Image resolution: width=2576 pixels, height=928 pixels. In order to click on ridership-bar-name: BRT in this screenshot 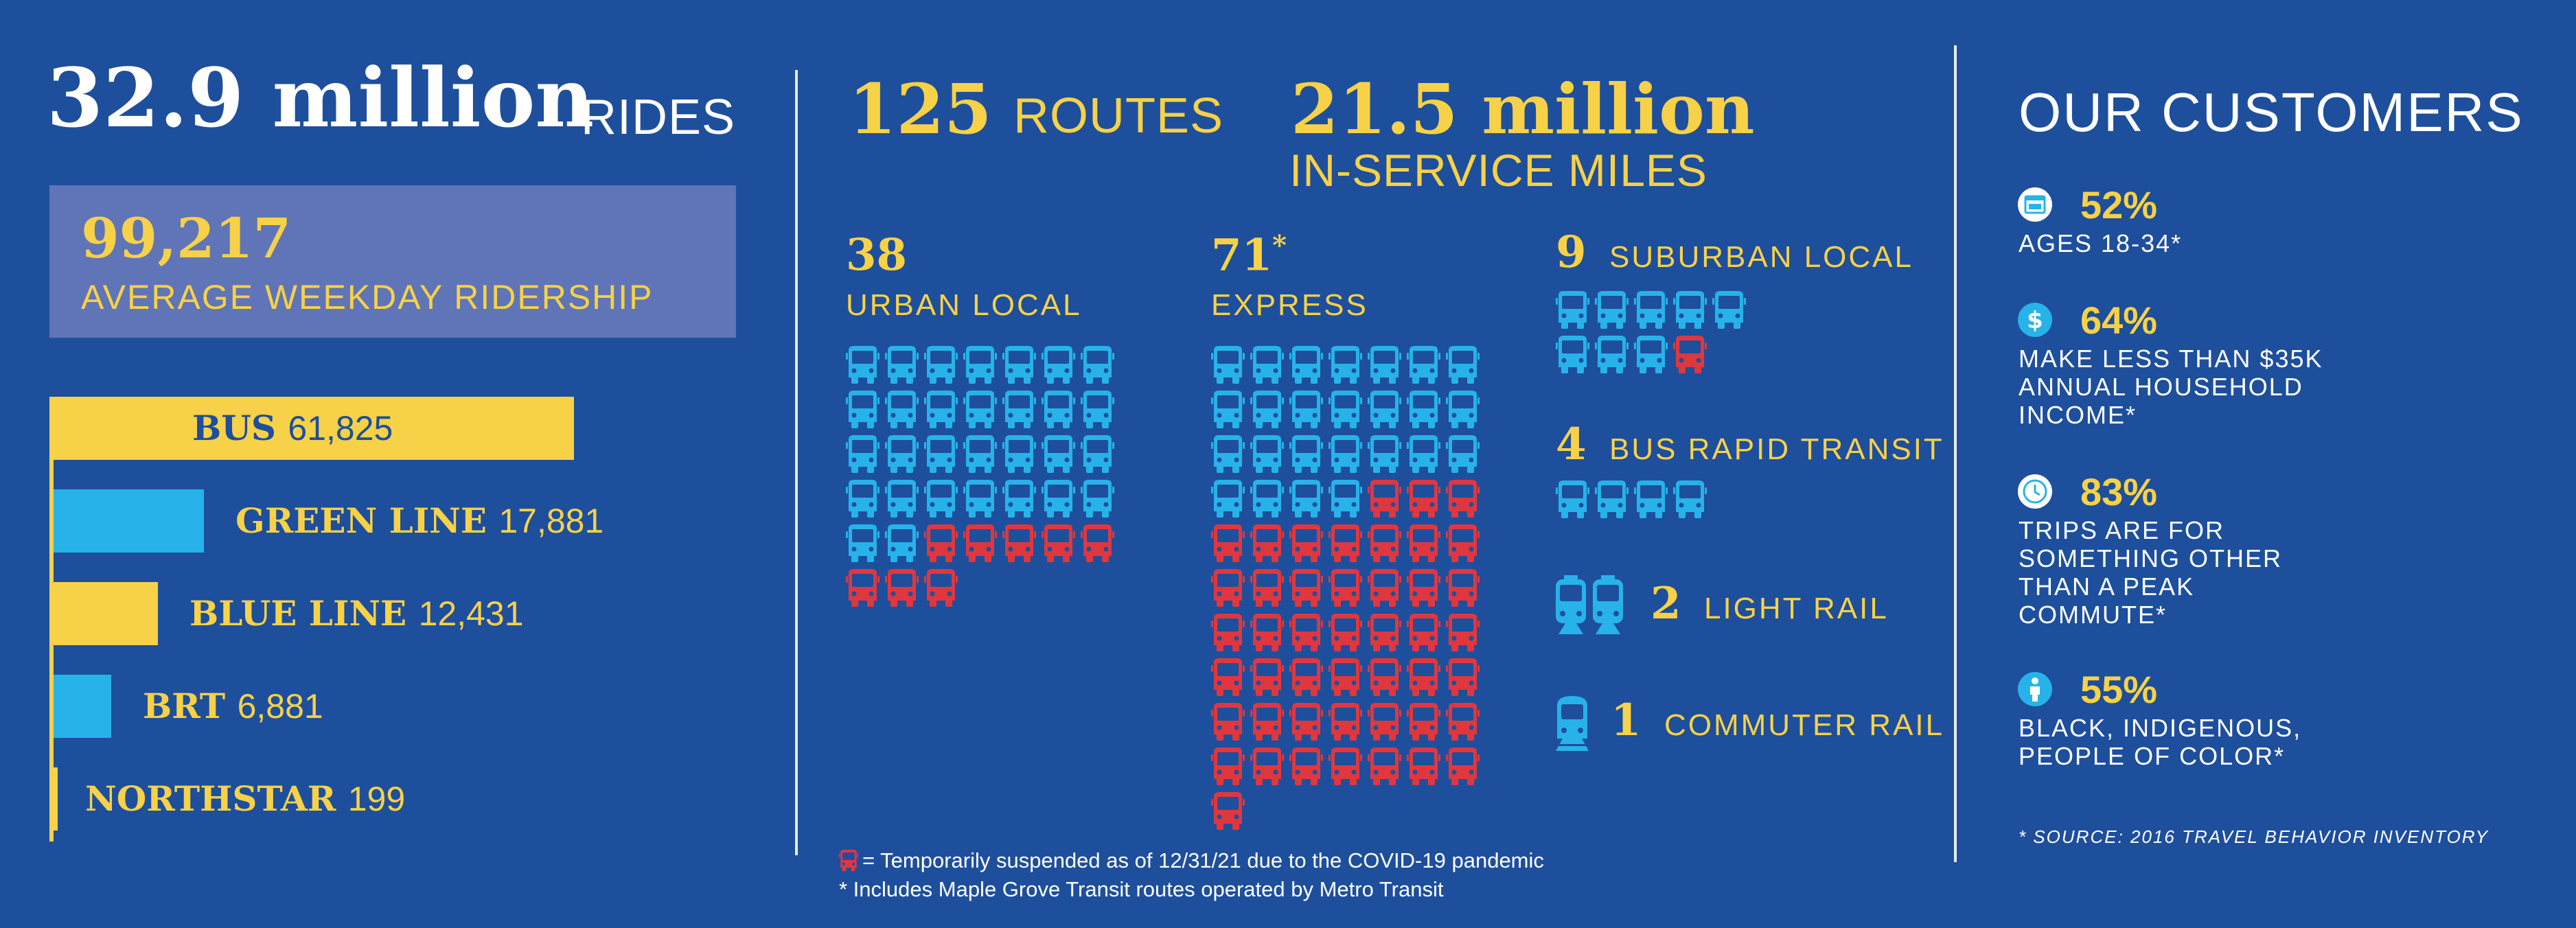, I will do `click(190, 706)`.